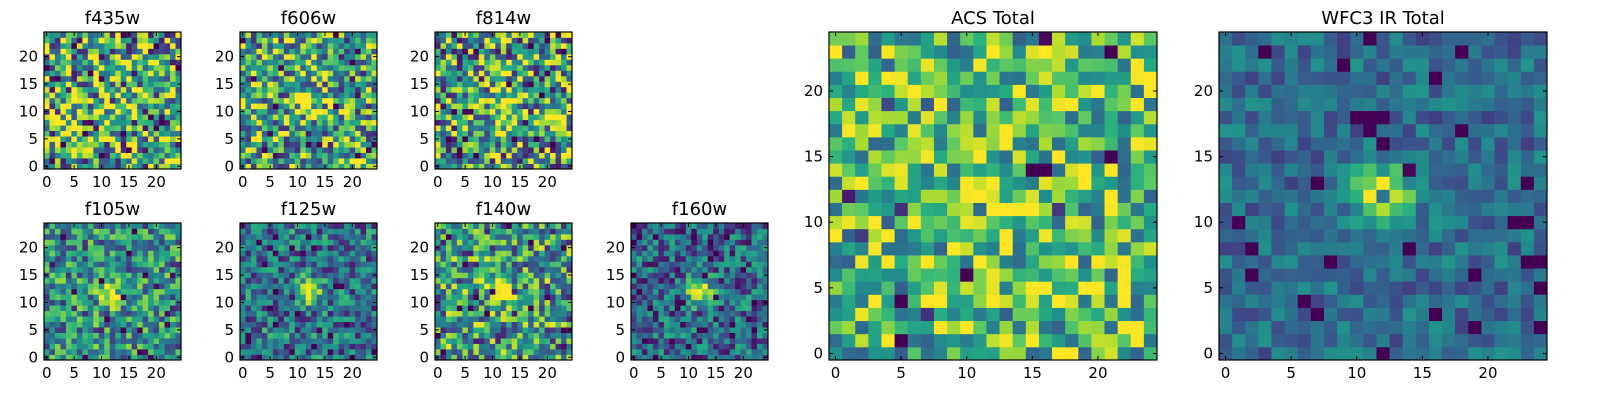 The width and height of the screenshot is (1600, 400). What do you see at coordinates (699, 291) in the screenshot?
I see `axes-frame` at bounding box center [699, 291].